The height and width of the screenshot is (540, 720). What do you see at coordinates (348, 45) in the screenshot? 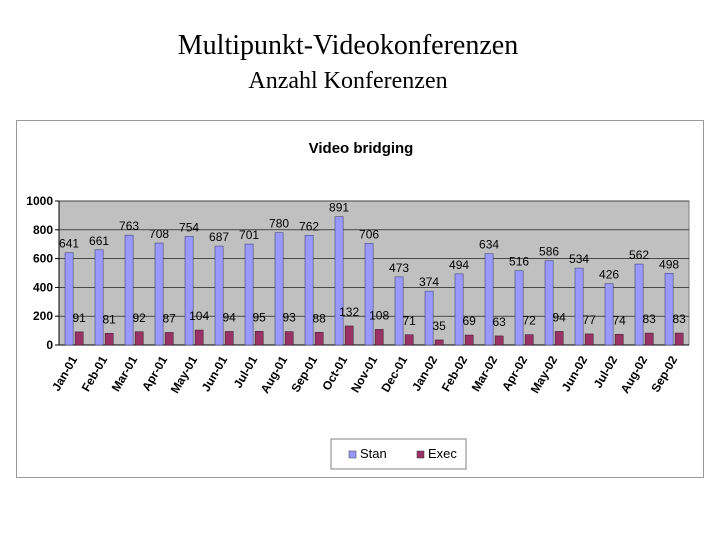
I see `slide-title: Multipunkt-Videokonferenzen` at bounding box center [348, 45].